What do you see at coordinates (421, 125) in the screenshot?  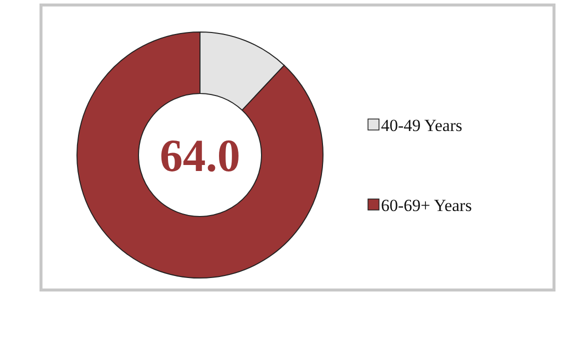 I see `legend-label: 40-49 Years` at bounding box center [421, 125].